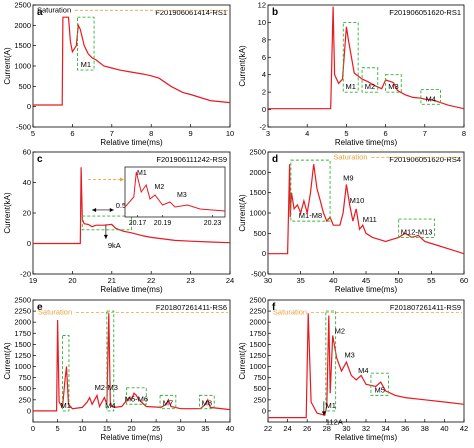 This screenshot has height=448, width=474. What do you see at coordinates (366, 280) in the screenshot?
I see `x-tick-label: 45` at bounding box center [366, 280].